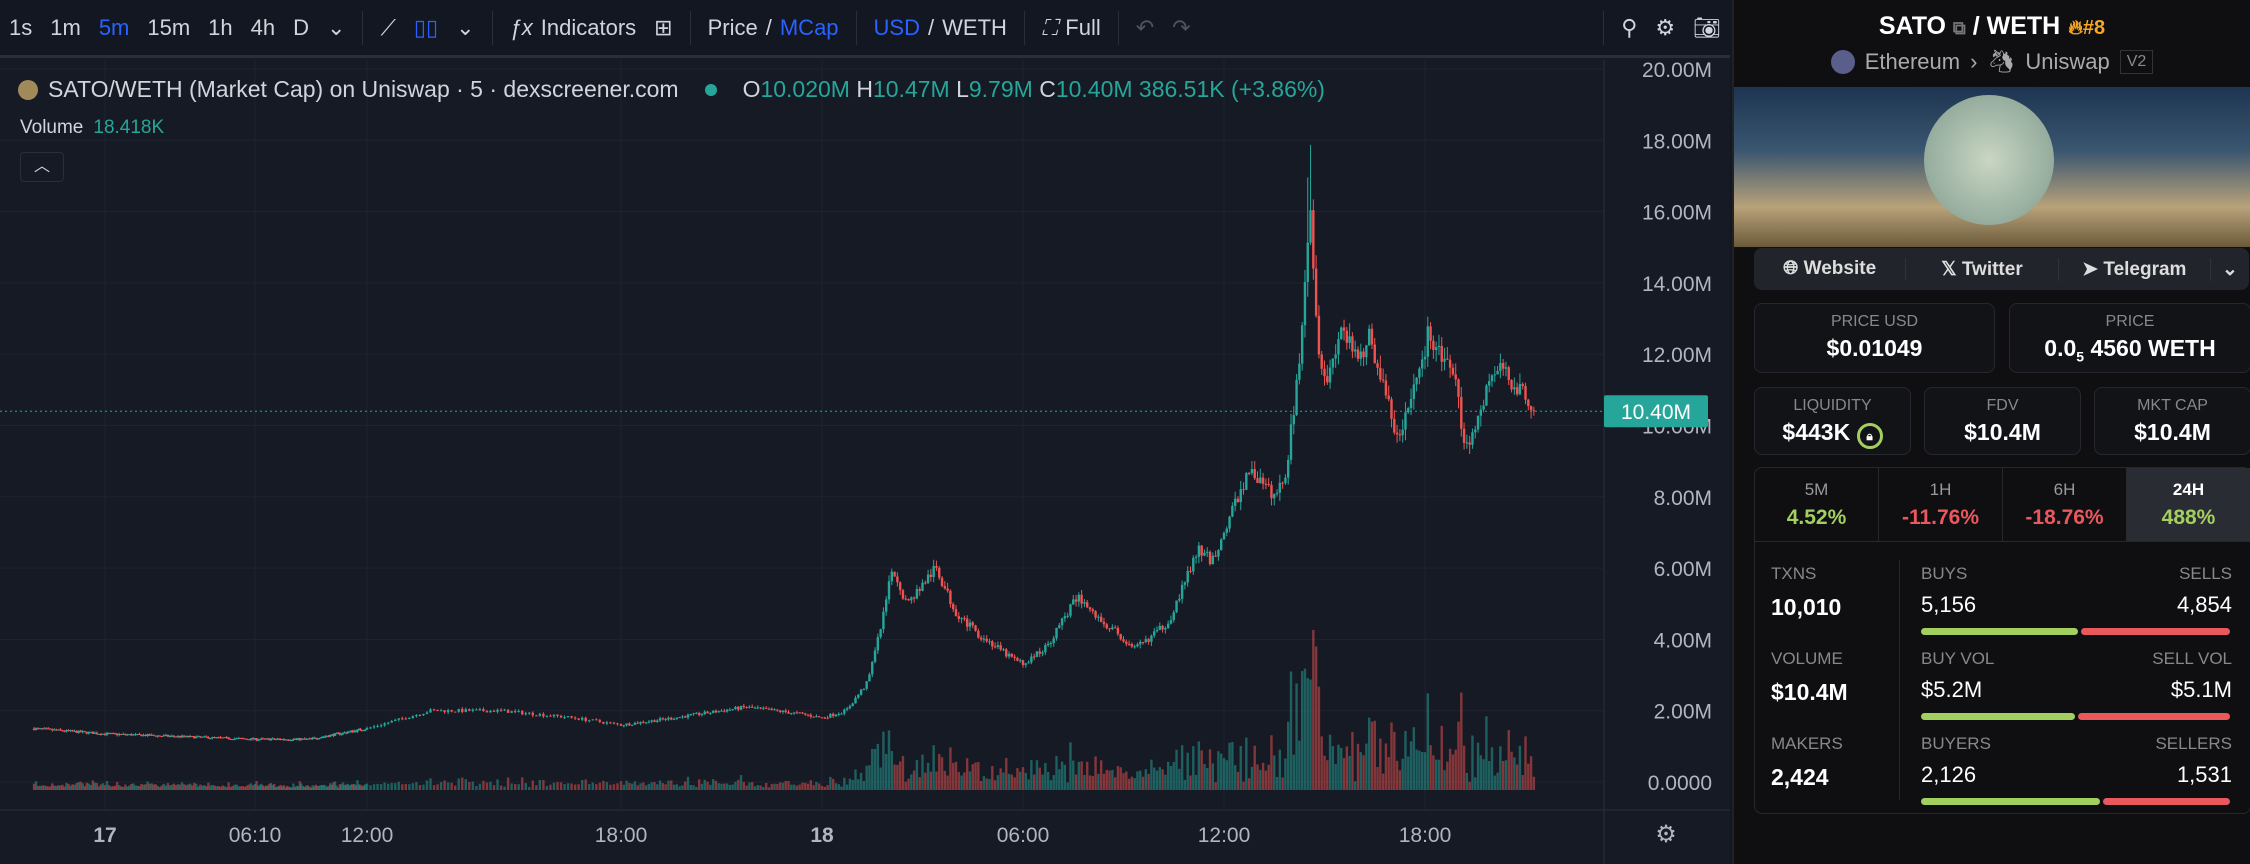  What do you see at coordinates (21, 27) in the screenshot?
I see `interval-1s: 1s` at bounding box center [21, 27].